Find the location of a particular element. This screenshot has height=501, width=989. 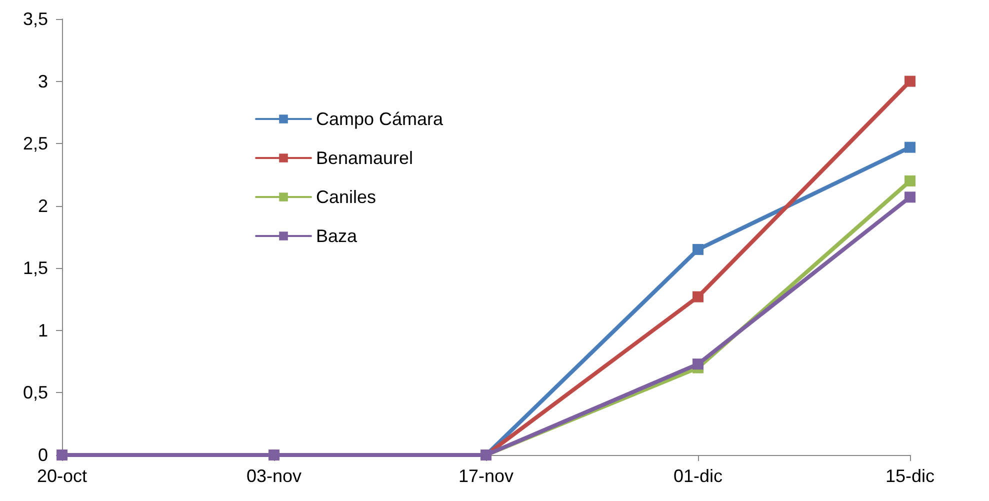

legend-label: Benamaurel is located at coordinates (365, 158).